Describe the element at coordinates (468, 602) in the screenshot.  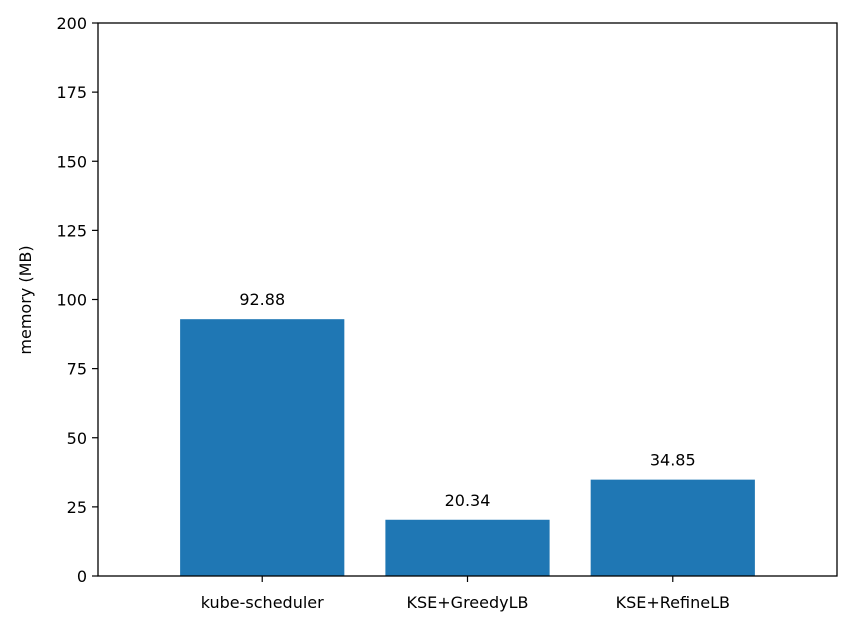
I see `x-tick-label-1: KSE+GreedyLB` at that location.